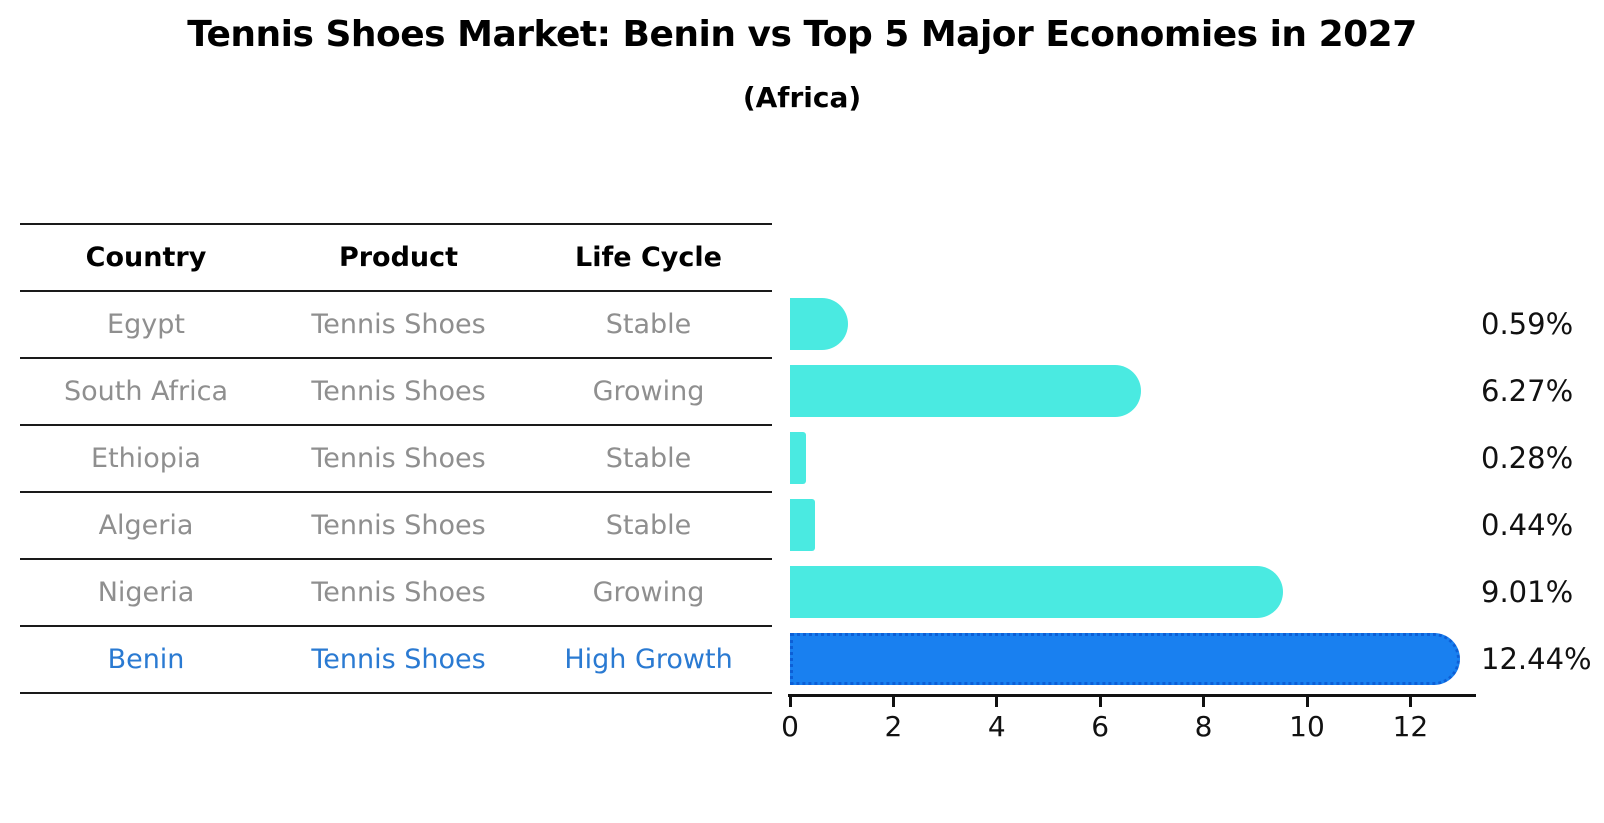 Image resolution: width=1604 pixels, height=823 pixels. Describe the element at coordinates (1132, 695) in the screenshot. I see `x-axis-spine` at that location.